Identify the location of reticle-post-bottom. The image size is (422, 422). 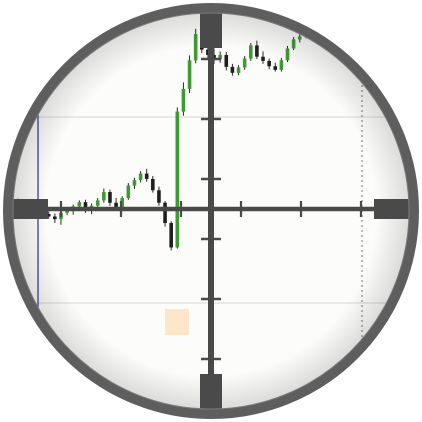
(211, 393).